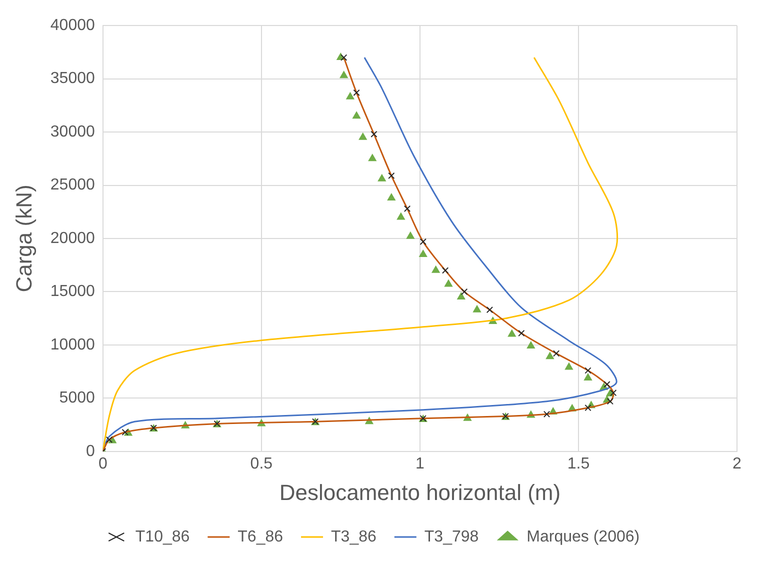 Image resolution: width=757 pixels, height=563 pixels. I want to click on legend-label: T3_86, so click(353, 537).